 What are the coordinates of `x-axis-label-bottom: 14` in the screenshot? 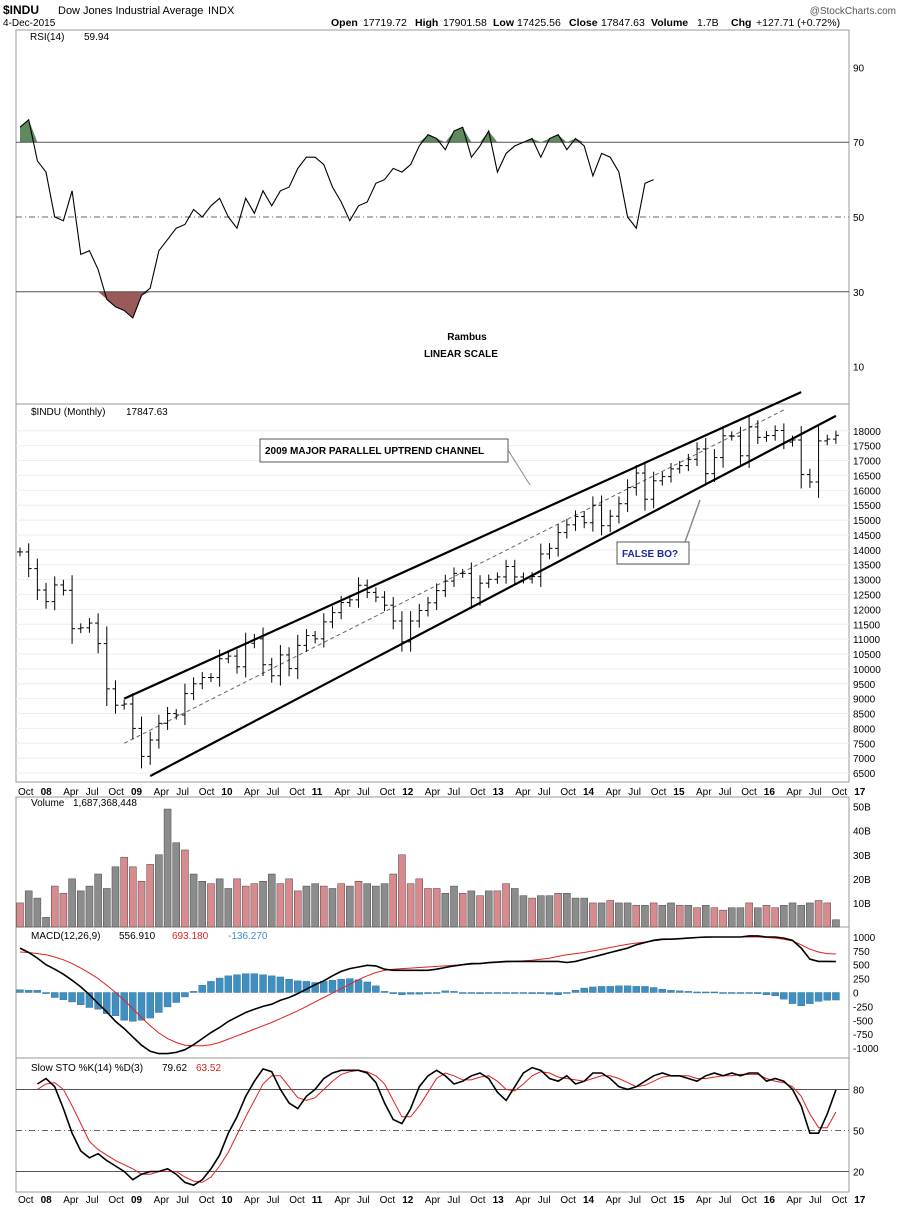 It's located at (589, 1200).